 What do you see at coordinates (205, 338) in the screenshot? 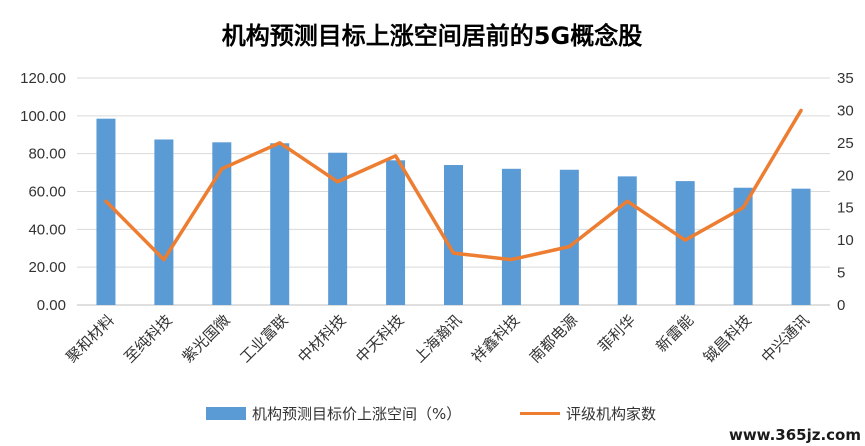
I see `category-label: 紫光国微` at bounding box center [205, 338].